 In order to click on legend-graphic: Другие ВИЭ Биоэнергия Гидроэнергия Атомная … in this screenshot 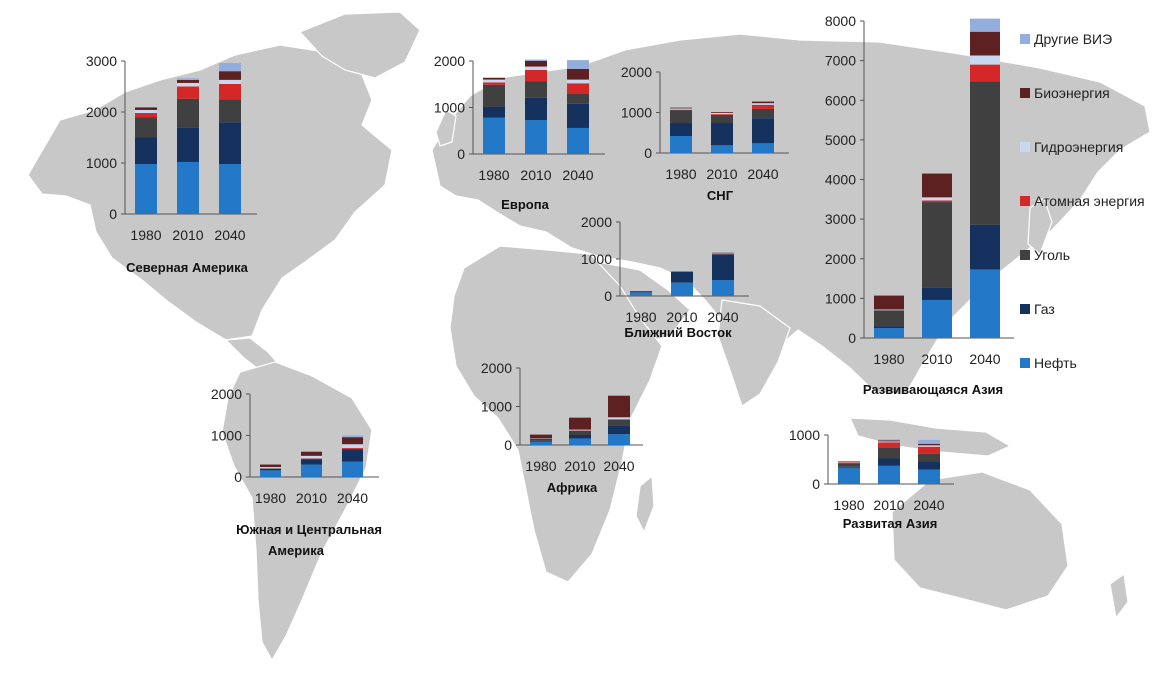, I will do `click(1082, 201)`.